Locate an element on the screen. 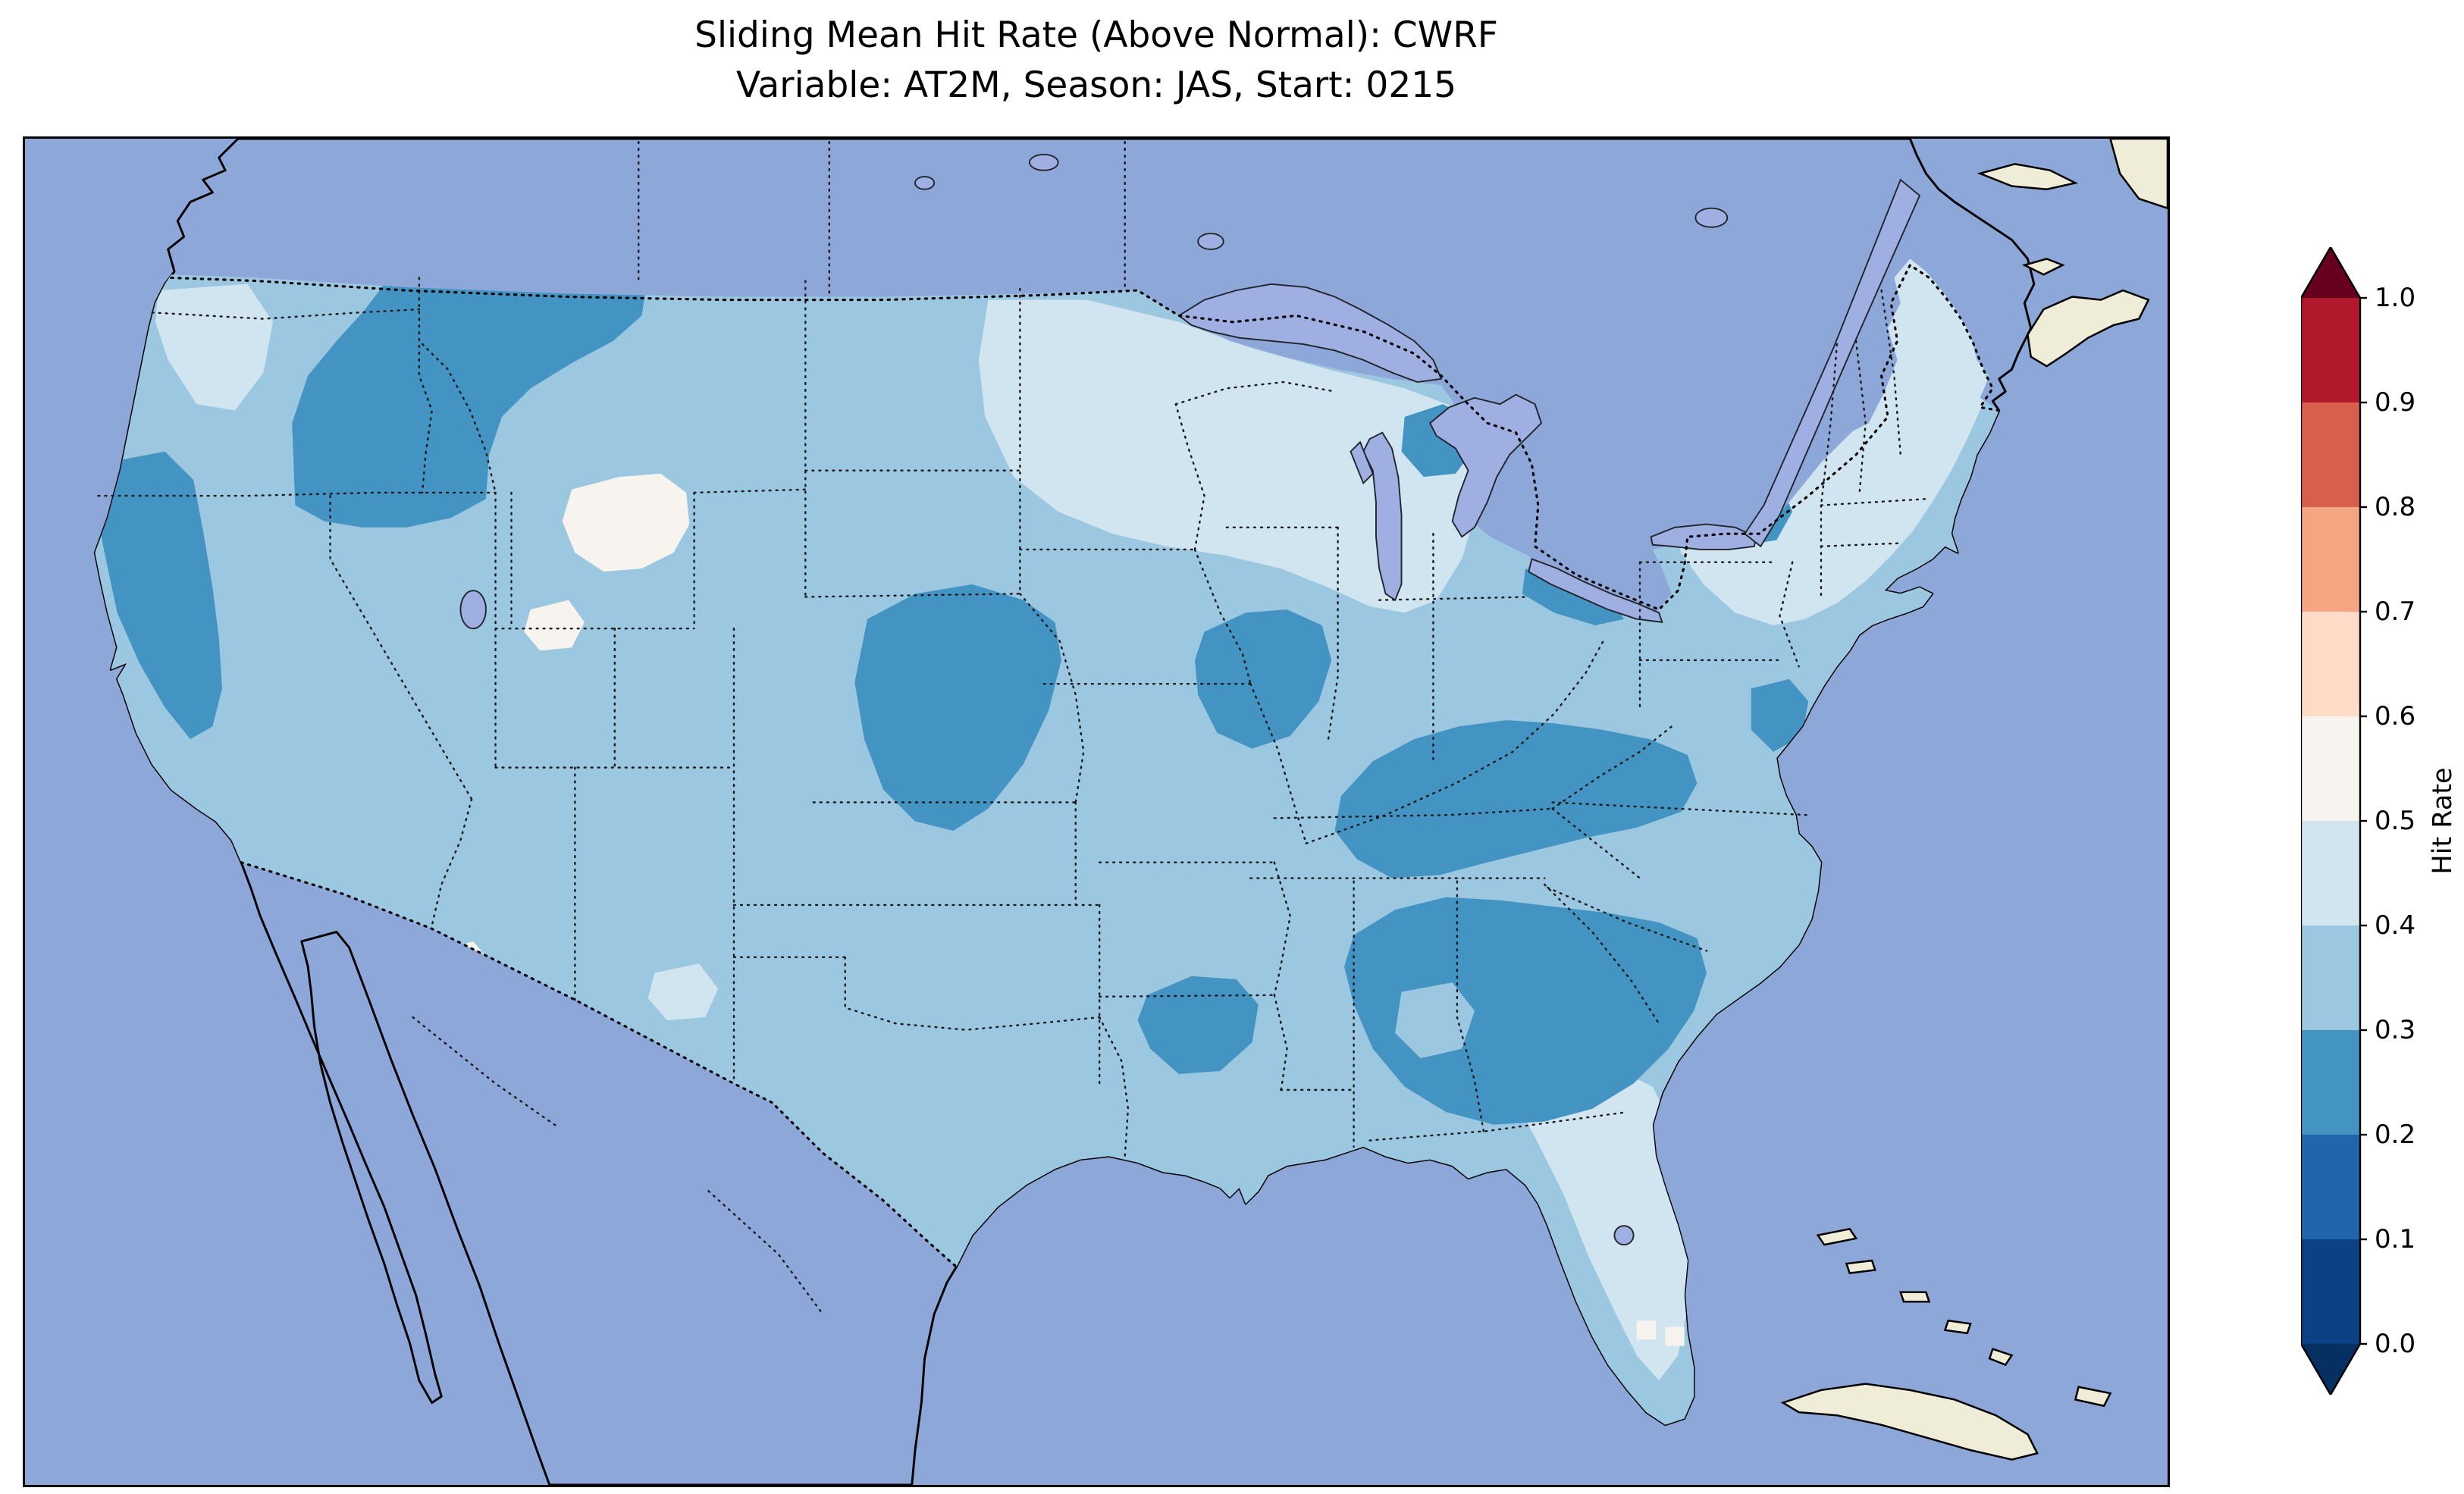  colorbar-tick-0.8: 0.8 is located at coordinates (2395, 507).